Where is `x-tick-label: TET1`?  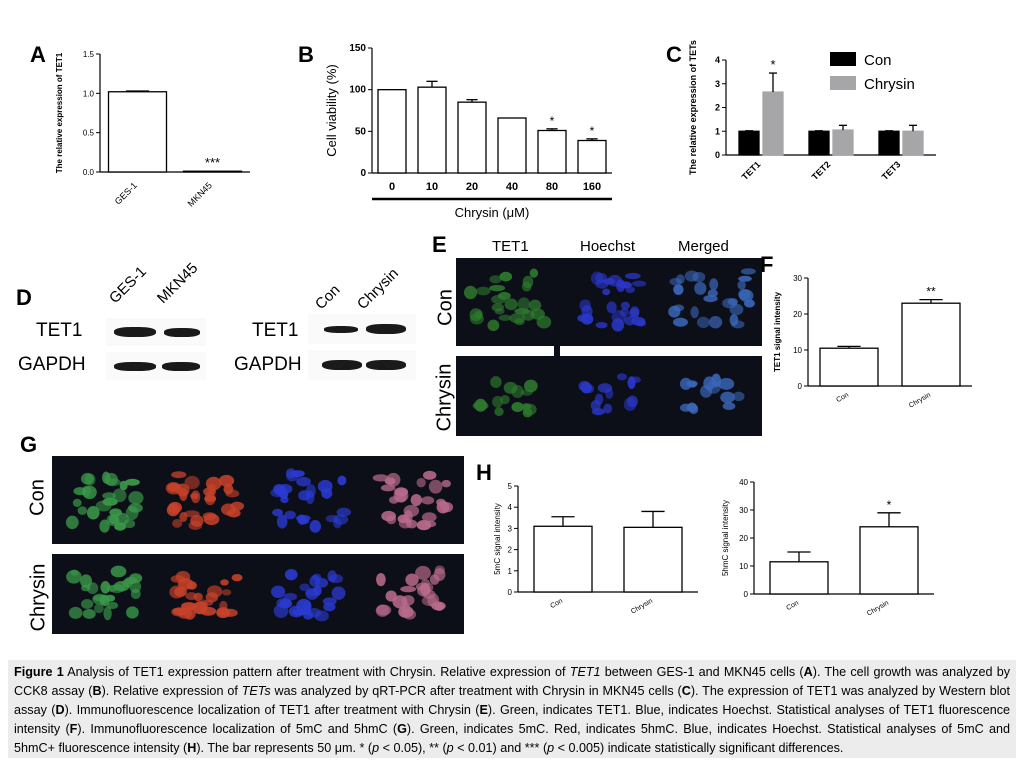
x-tick-label: TET1 is located at coordinates (751, 170).